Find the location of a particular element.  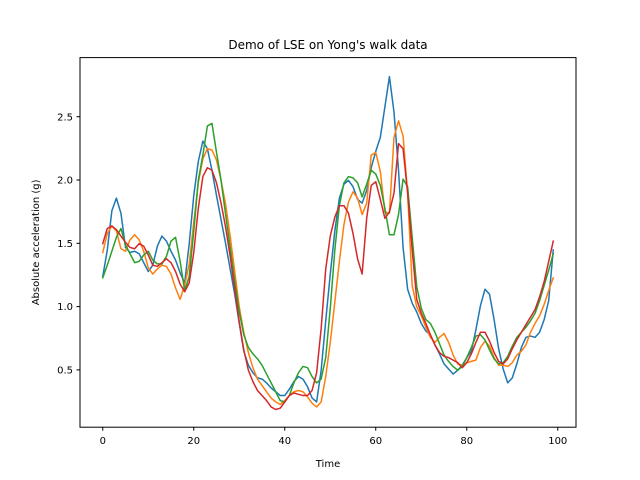

y-tick-label: 0.5 is located at coordinates (65, 371).